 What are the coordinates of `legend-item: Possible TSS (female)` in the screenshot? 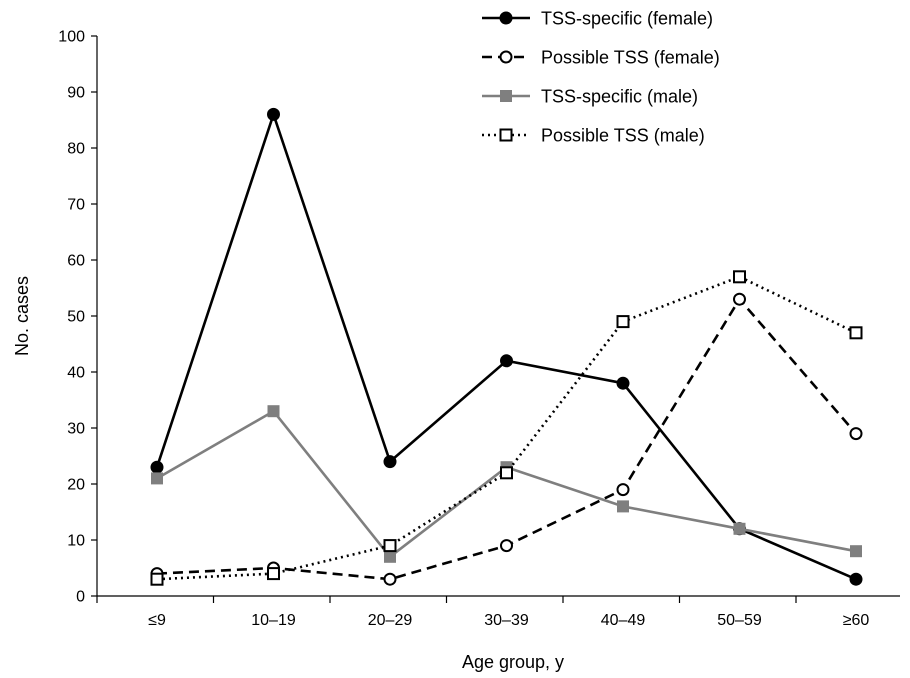 It's located at (601, 58).